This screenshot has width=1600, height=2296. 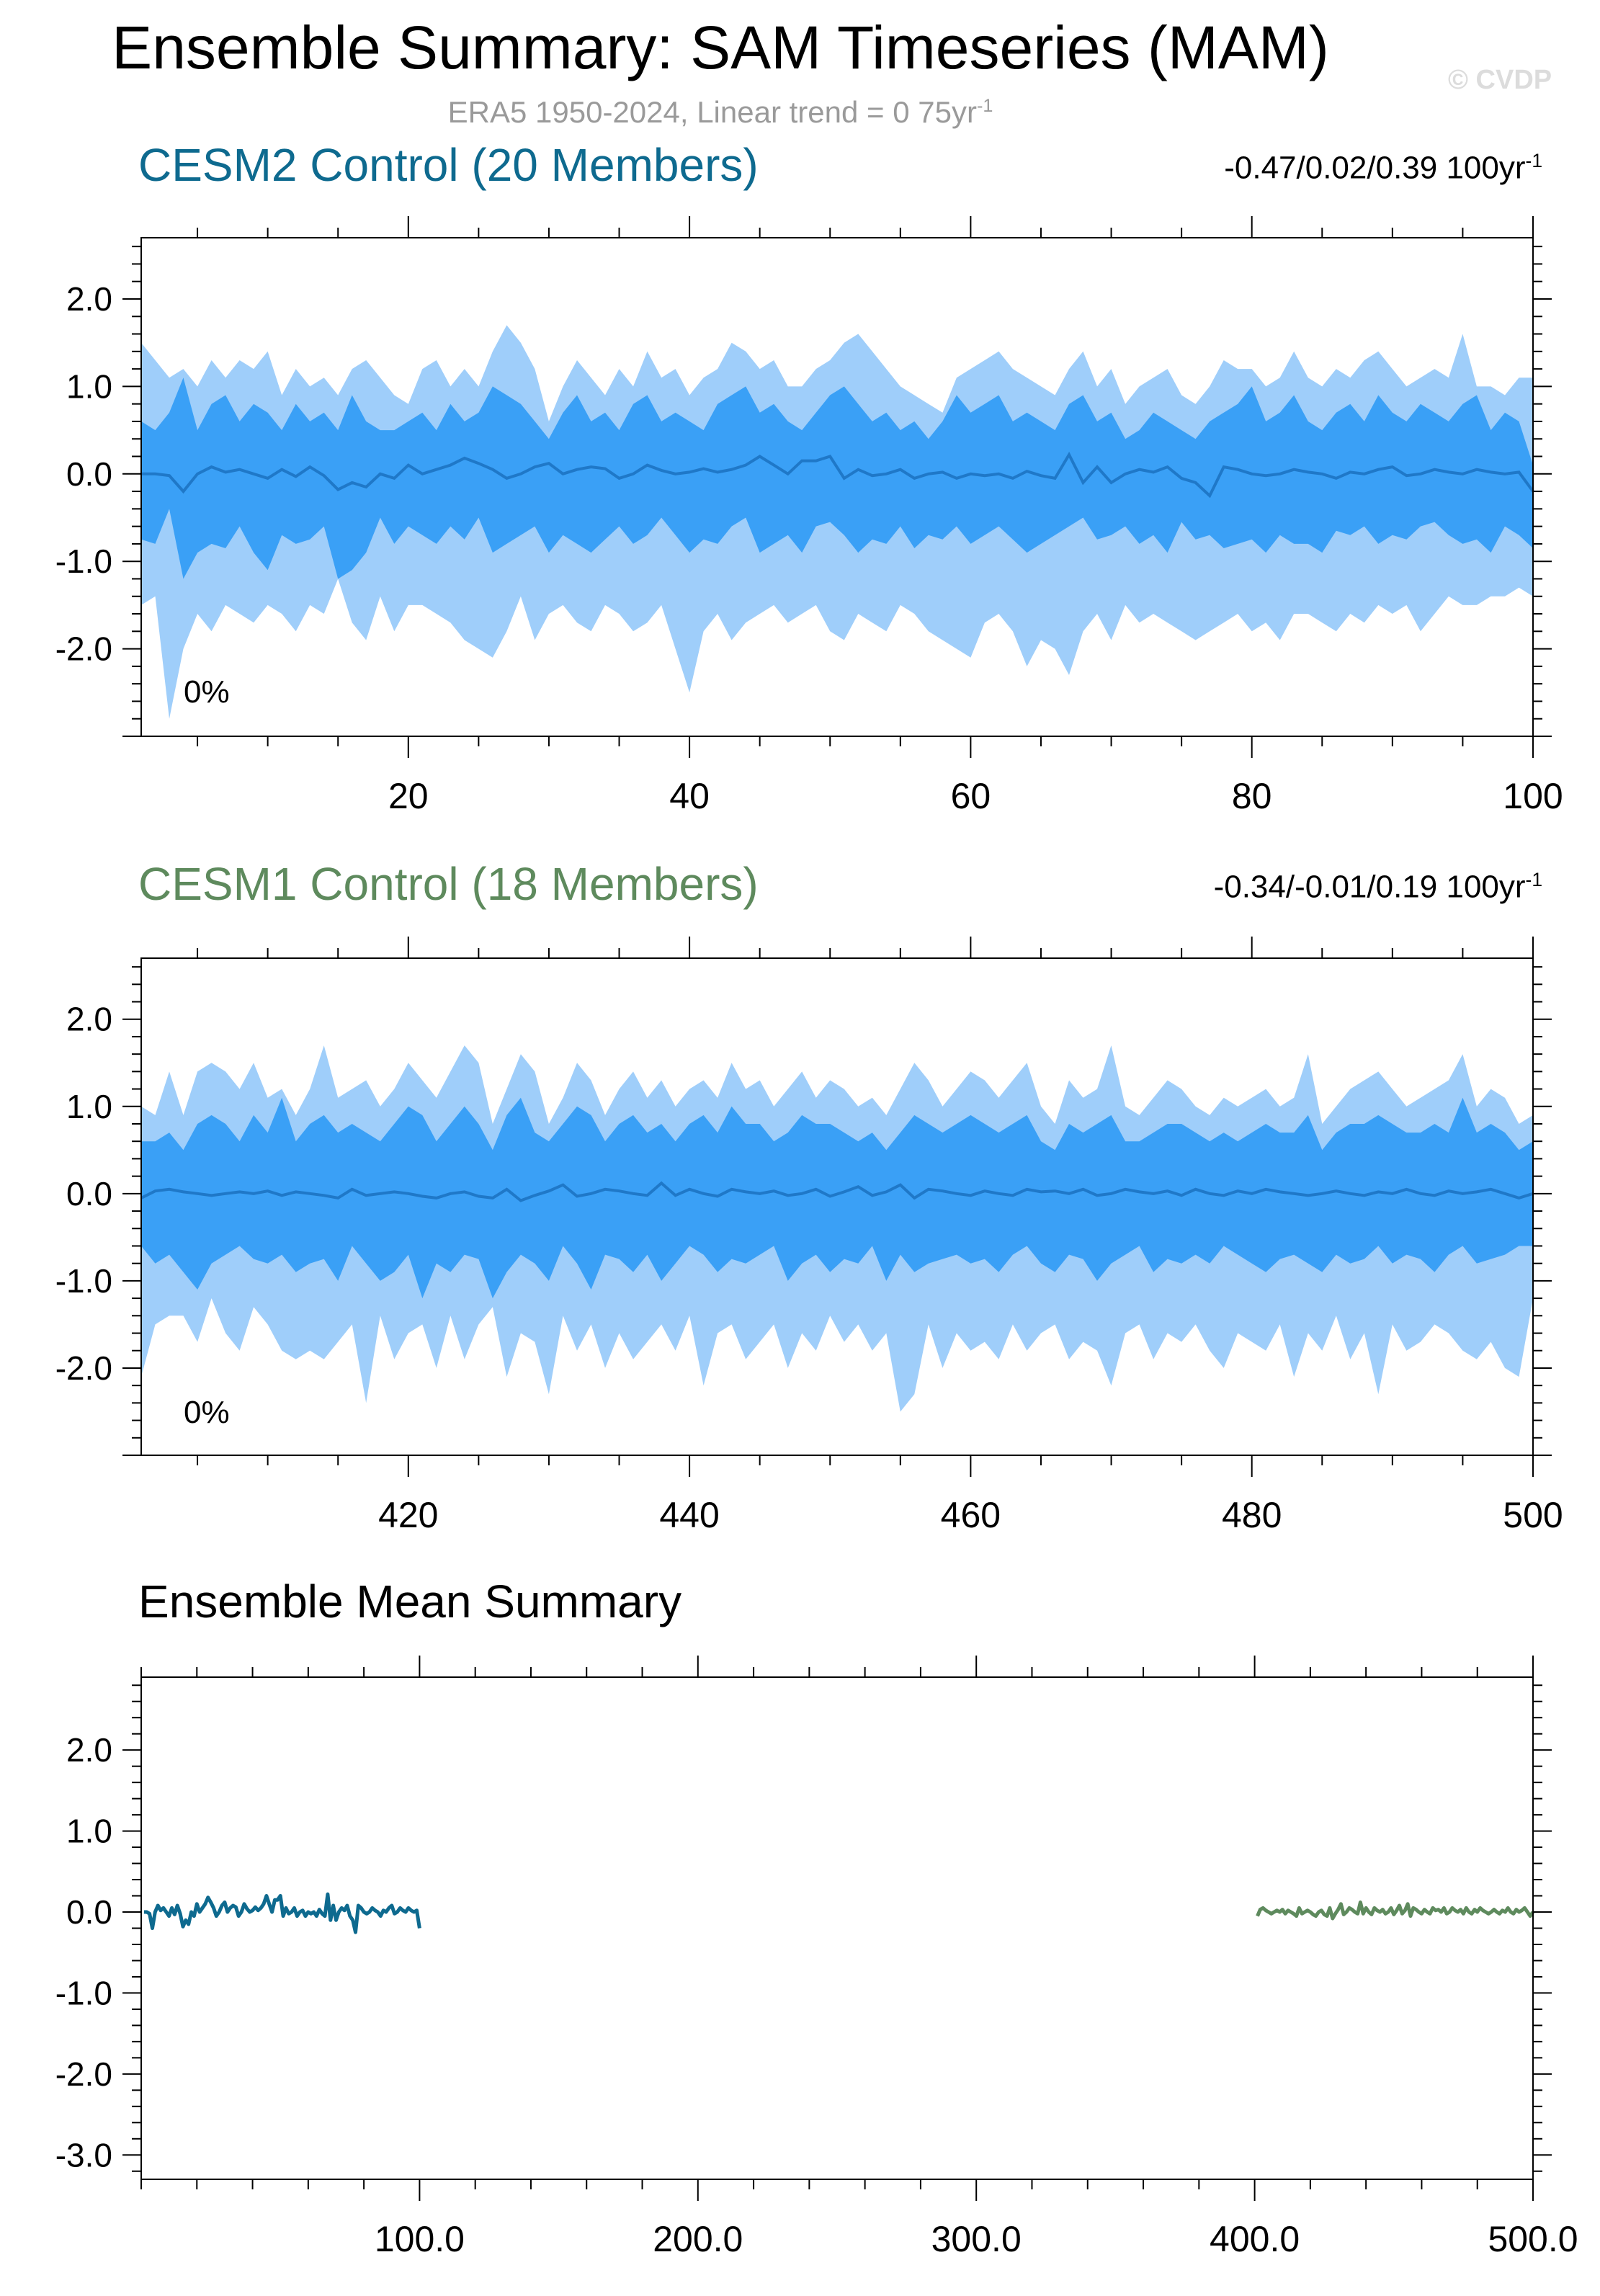 I want to click on mean-line-cesm2, so click(x=282, y=1913).